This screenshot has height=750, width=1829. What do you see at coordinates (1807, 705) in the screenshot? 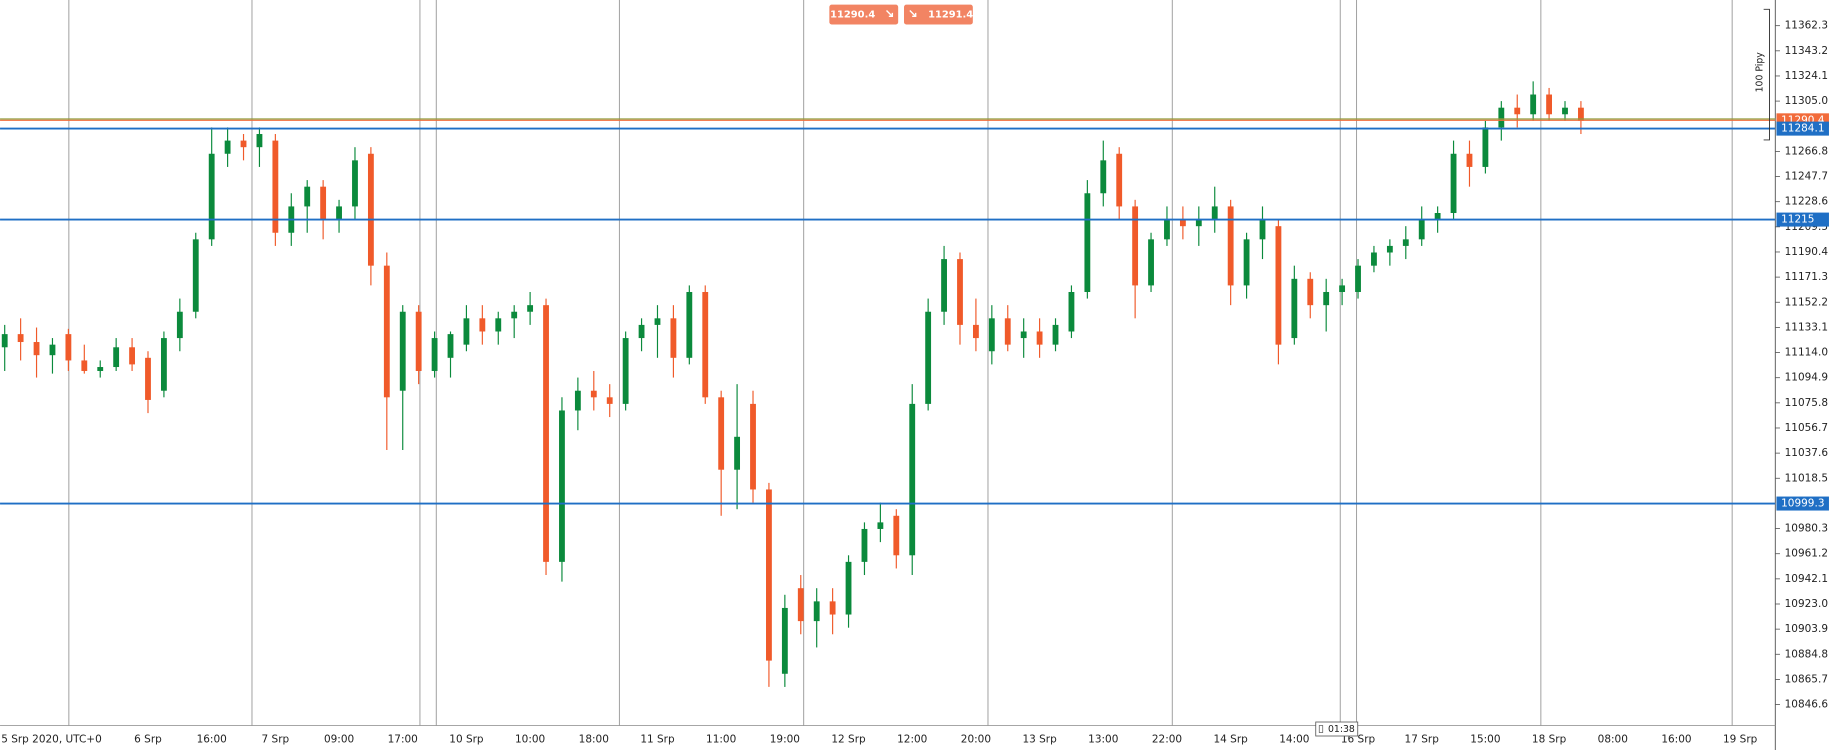
I see `y-tick-label: 10846.6` at bounding box center [1807, 705].